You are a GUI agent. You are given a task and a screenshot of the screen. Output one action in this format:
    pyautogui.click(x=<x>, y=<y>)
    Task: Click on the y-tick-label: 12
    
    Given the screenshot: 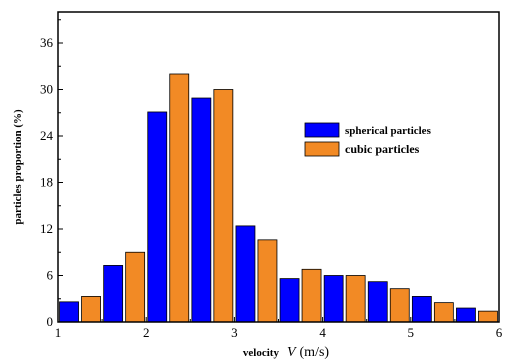 What is the action you would take?
    pyautogui.click(x=46, y=228)
    